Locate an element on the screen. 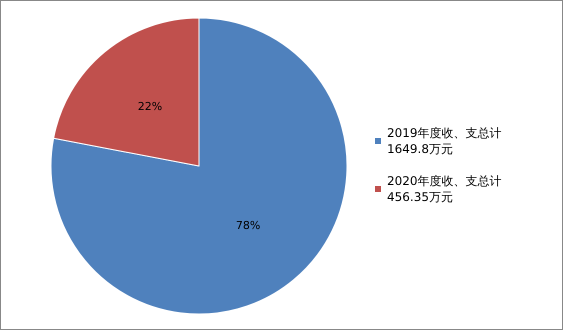  data-label: 78% is located at coordinates (248, 225).